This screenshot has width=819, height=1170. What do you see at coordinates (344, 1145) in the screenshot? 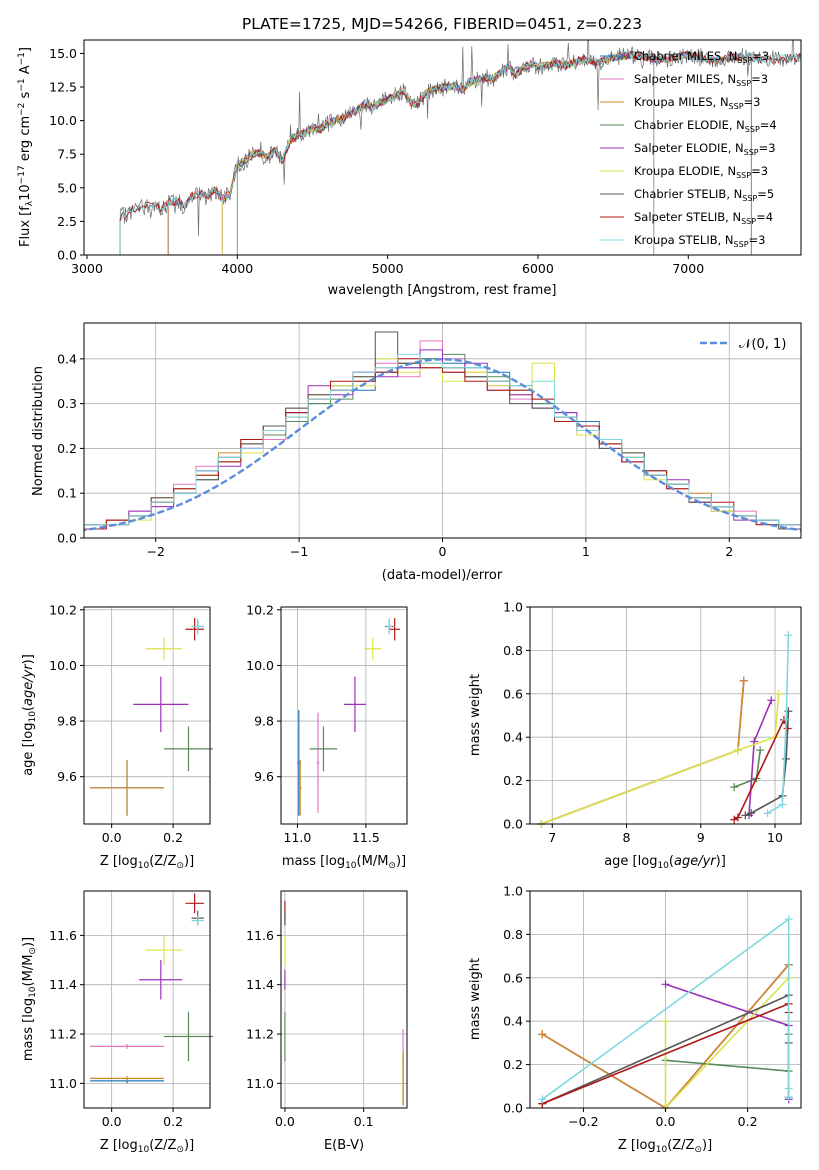
I see `mass-vs-ebv-xlabel: E(B-V)` at bounding box center [344, 1145].